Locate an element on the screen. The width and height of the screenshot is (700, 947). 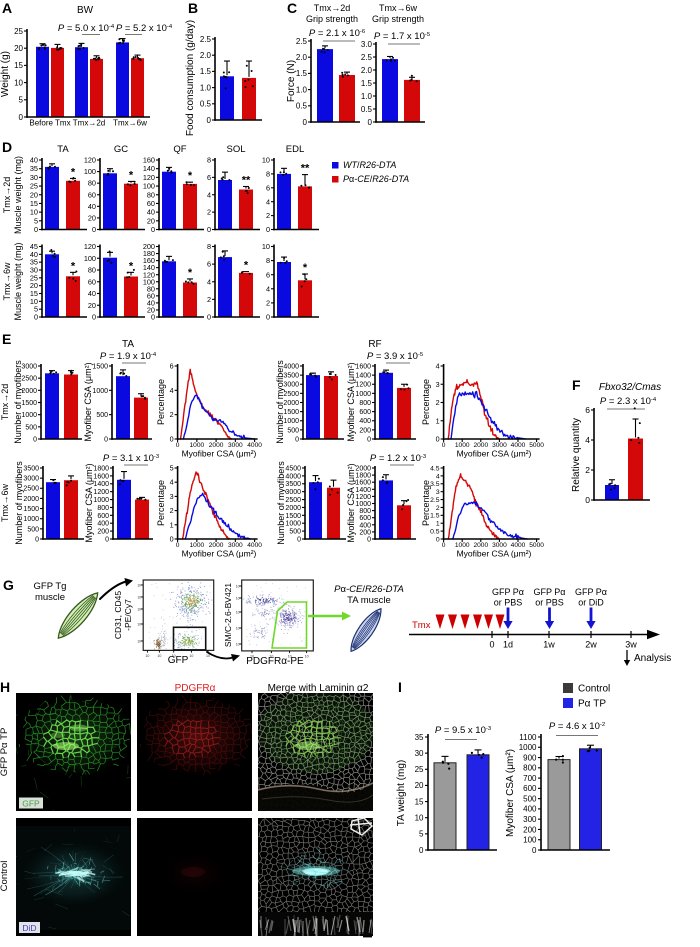
svg-text: 1.5 is located at coordinates (435, 516).